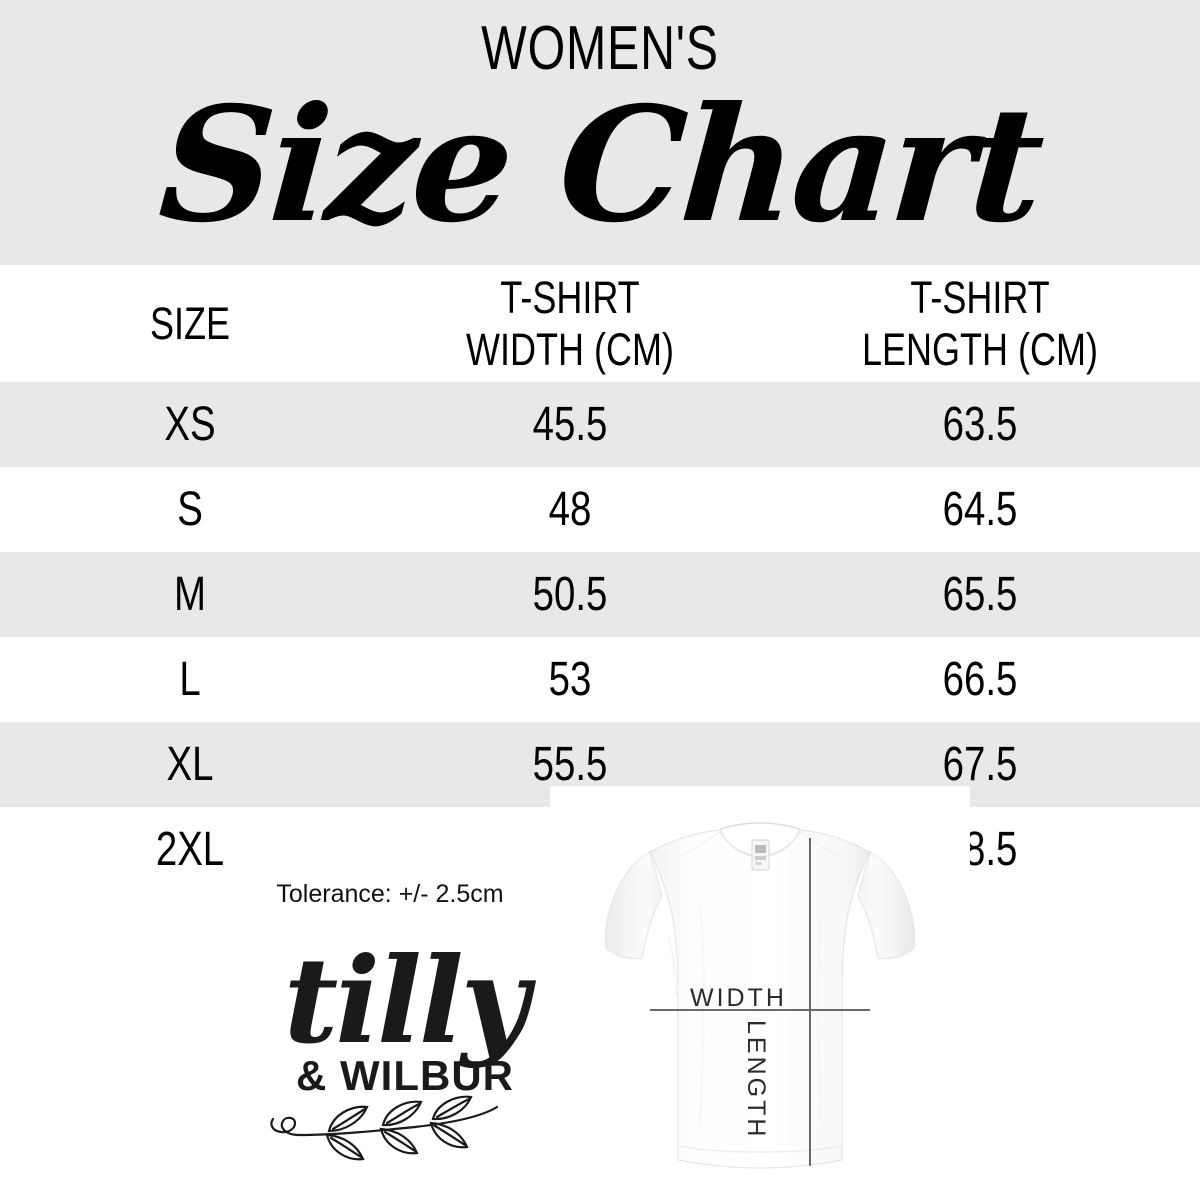 The height and width of the screenshot is (1200, 1200). Describe the element at coordinates (405, 1075) in the screenshot. I see `logo-subtext: & WILBUR` at that location.